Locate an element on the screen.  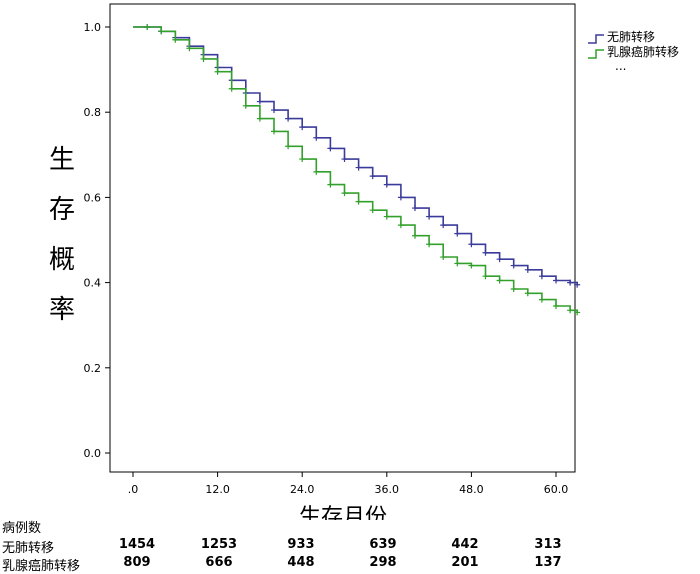
risk-cell: 201 is located at coordinates (465, 562).